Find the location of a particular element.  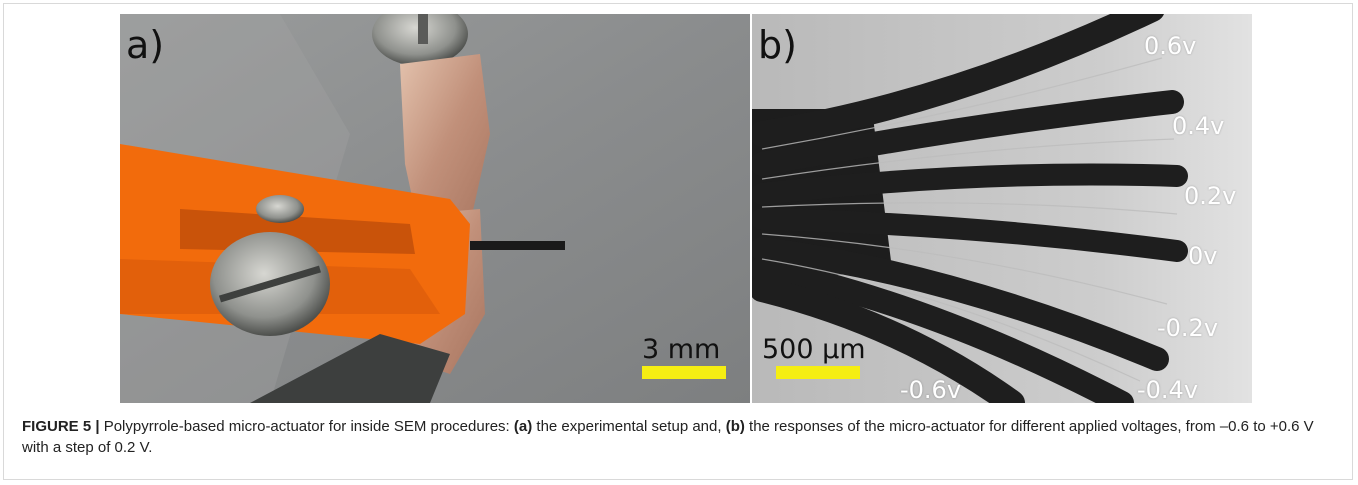

arm-minus-0.4v is located at coordinates (943, 330).